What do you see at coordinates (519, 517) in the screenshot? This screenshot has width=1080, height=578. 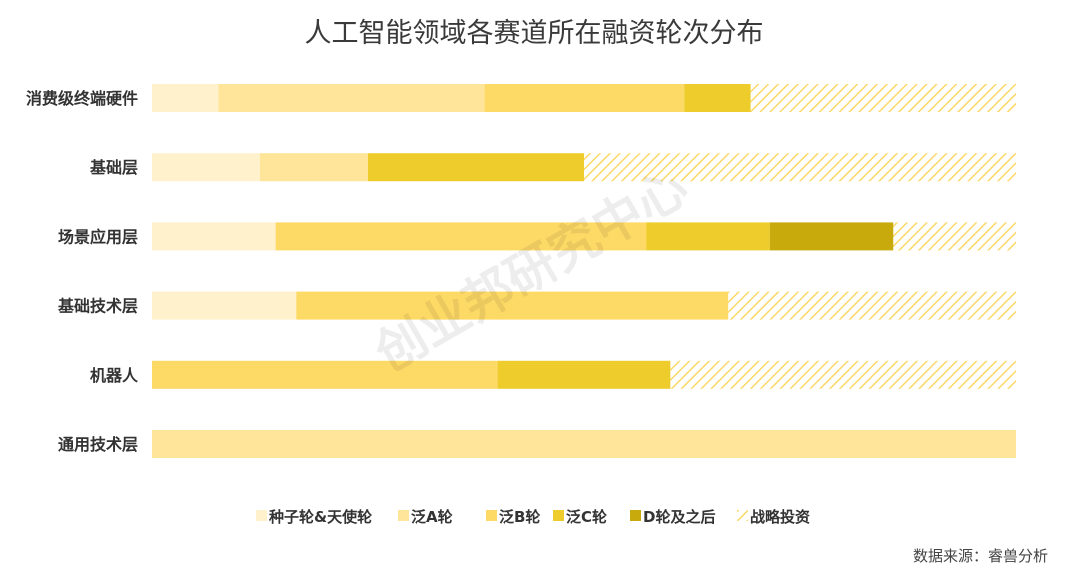 I see `legend-label: 泛B轮` at bounding box center [519, 517].